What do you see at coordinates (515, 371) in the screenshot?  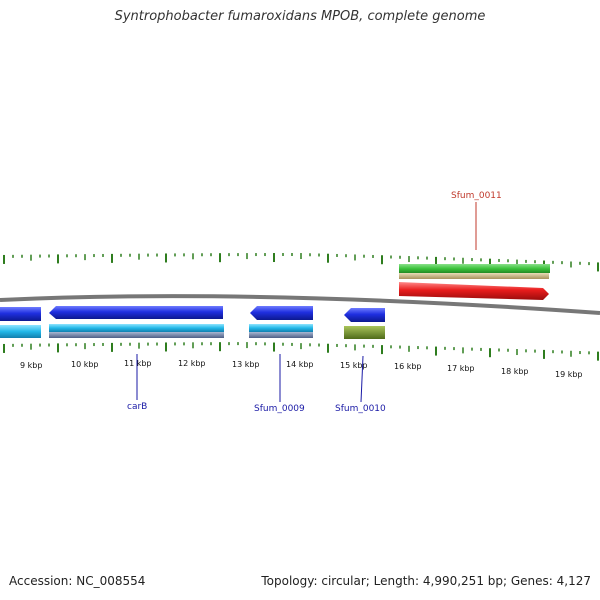 I see `scale-label: 18 kbp` at bounding box center [515, 371].